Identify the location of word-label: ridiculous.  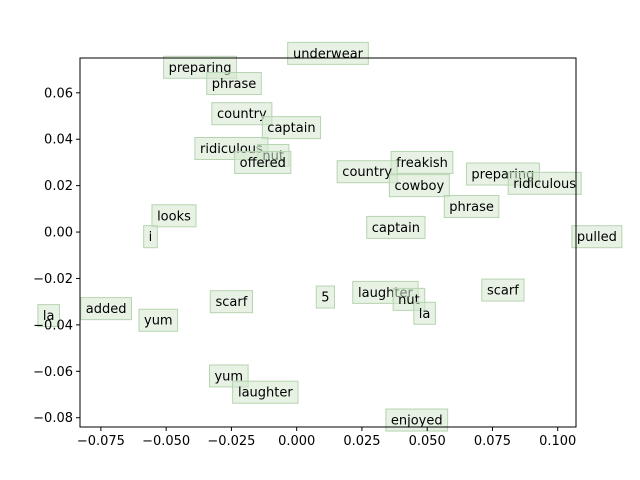
(544, 183).